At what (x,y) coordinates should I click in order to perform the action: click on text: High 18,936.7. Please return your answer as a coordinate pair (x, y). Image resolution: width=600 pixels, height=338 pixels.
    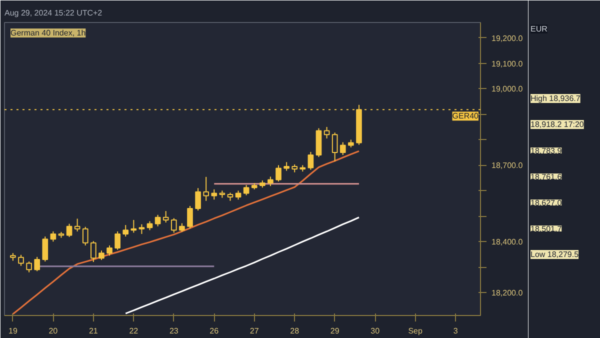
    Looking at the image, I should click on (555, 98).